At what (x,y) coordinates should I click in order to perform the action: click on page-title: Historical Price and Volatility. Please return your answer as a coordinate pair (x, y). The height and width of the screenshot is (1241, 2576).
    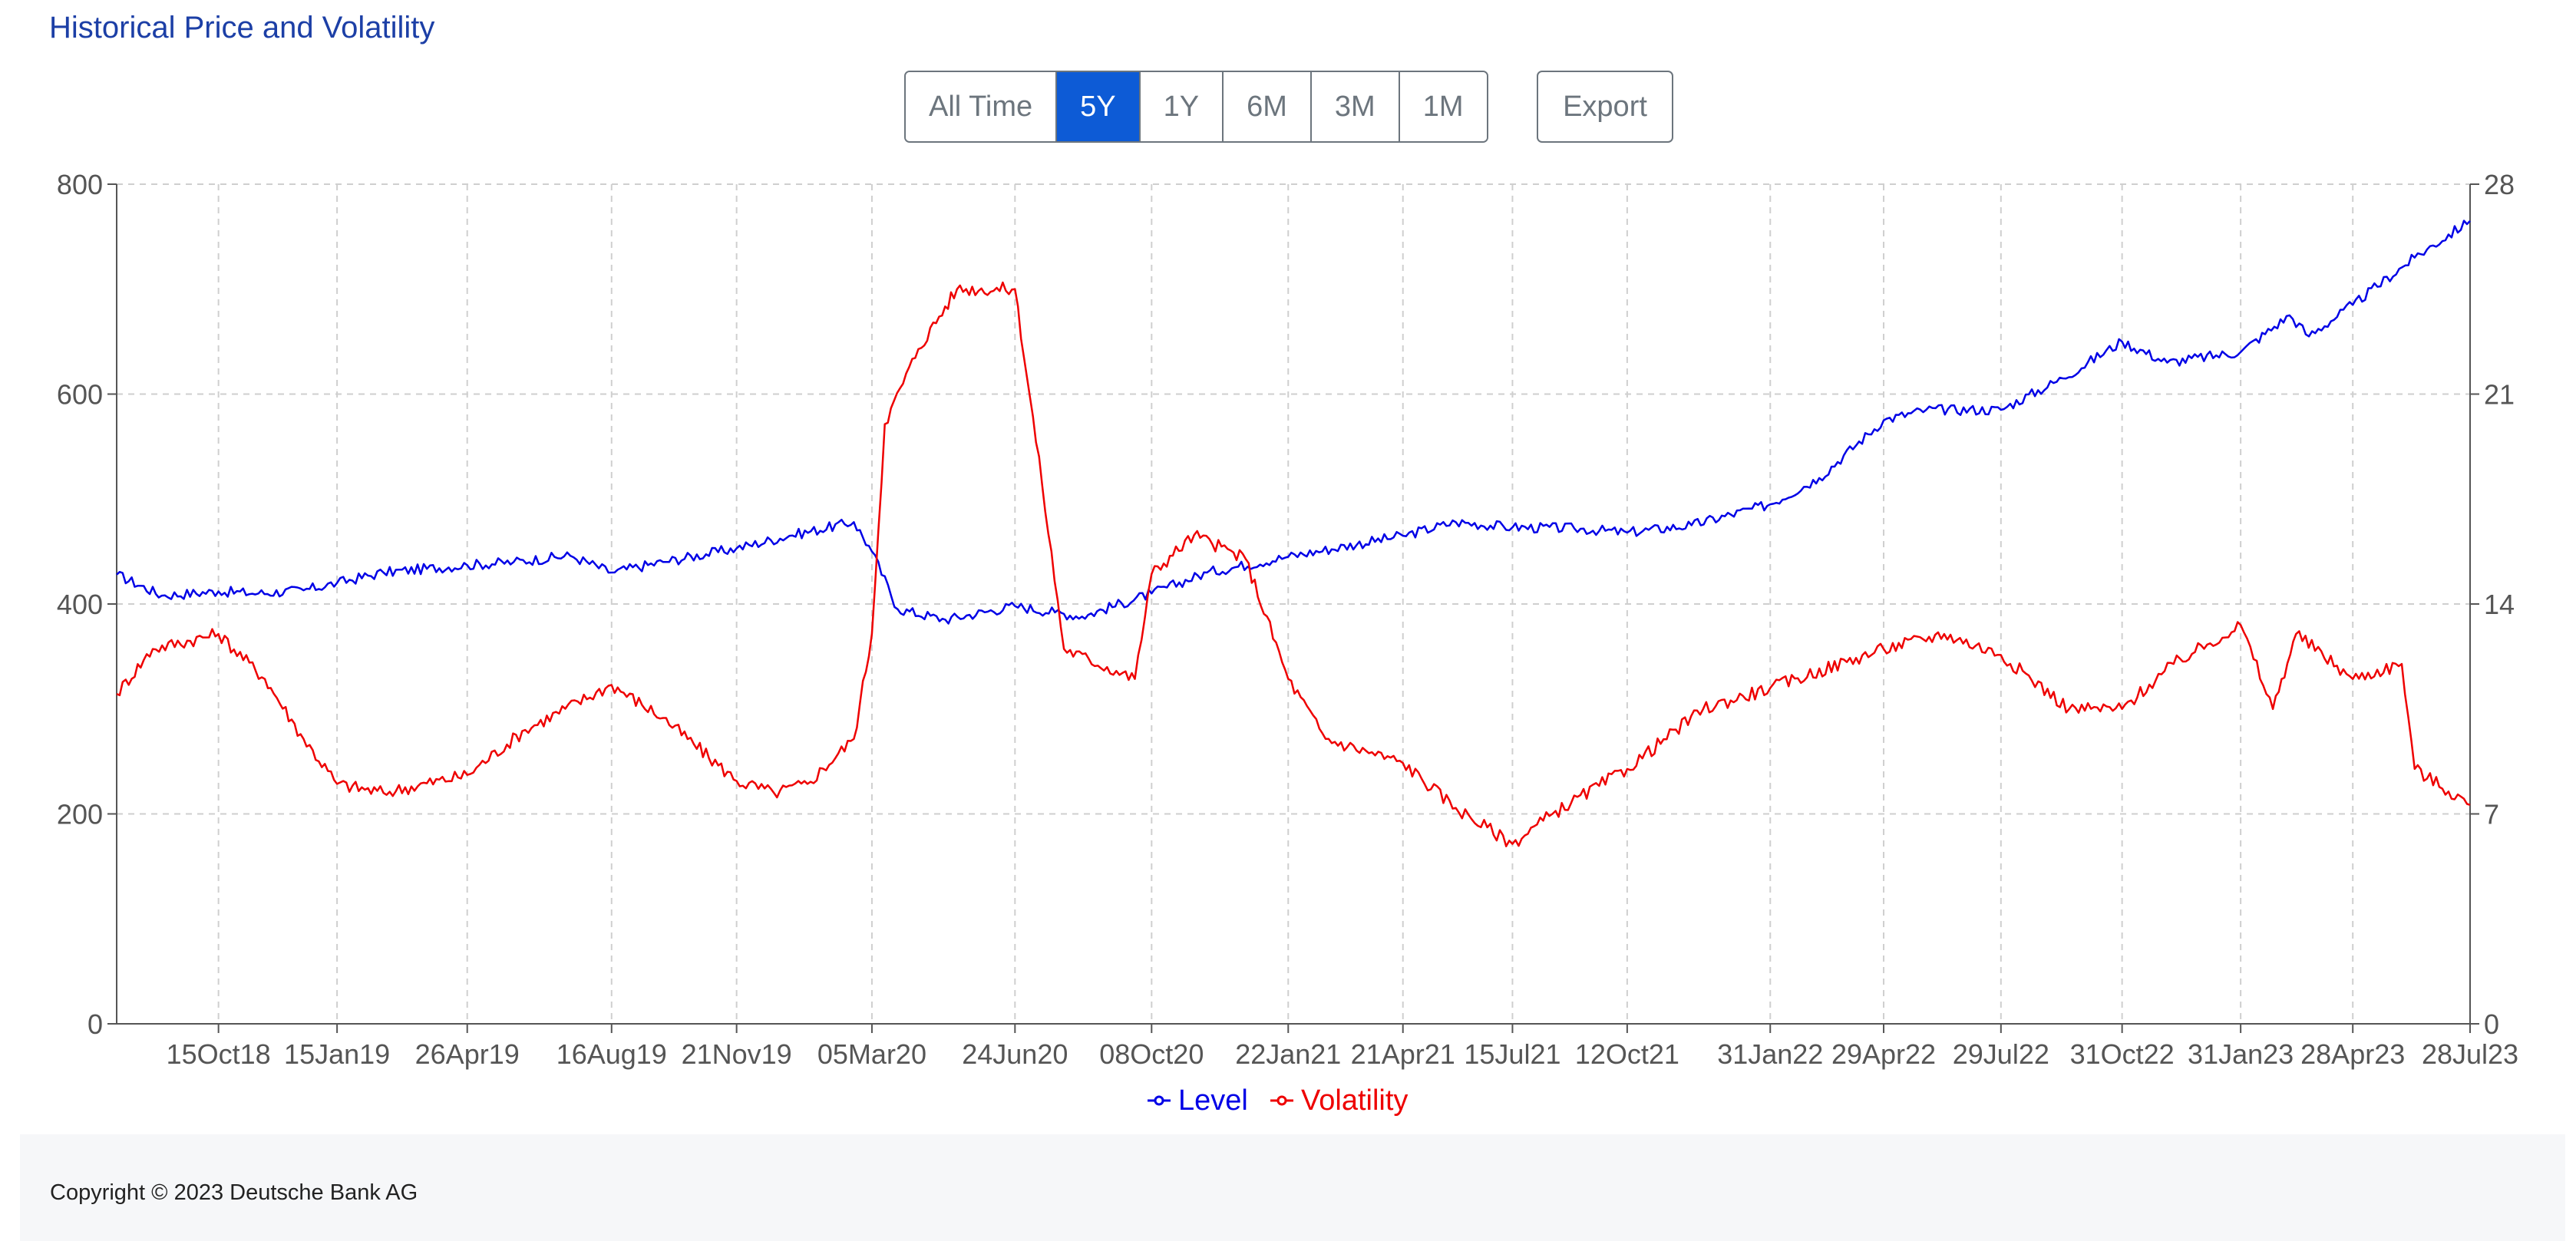
    Looking at the image, I should click on (242, 28).